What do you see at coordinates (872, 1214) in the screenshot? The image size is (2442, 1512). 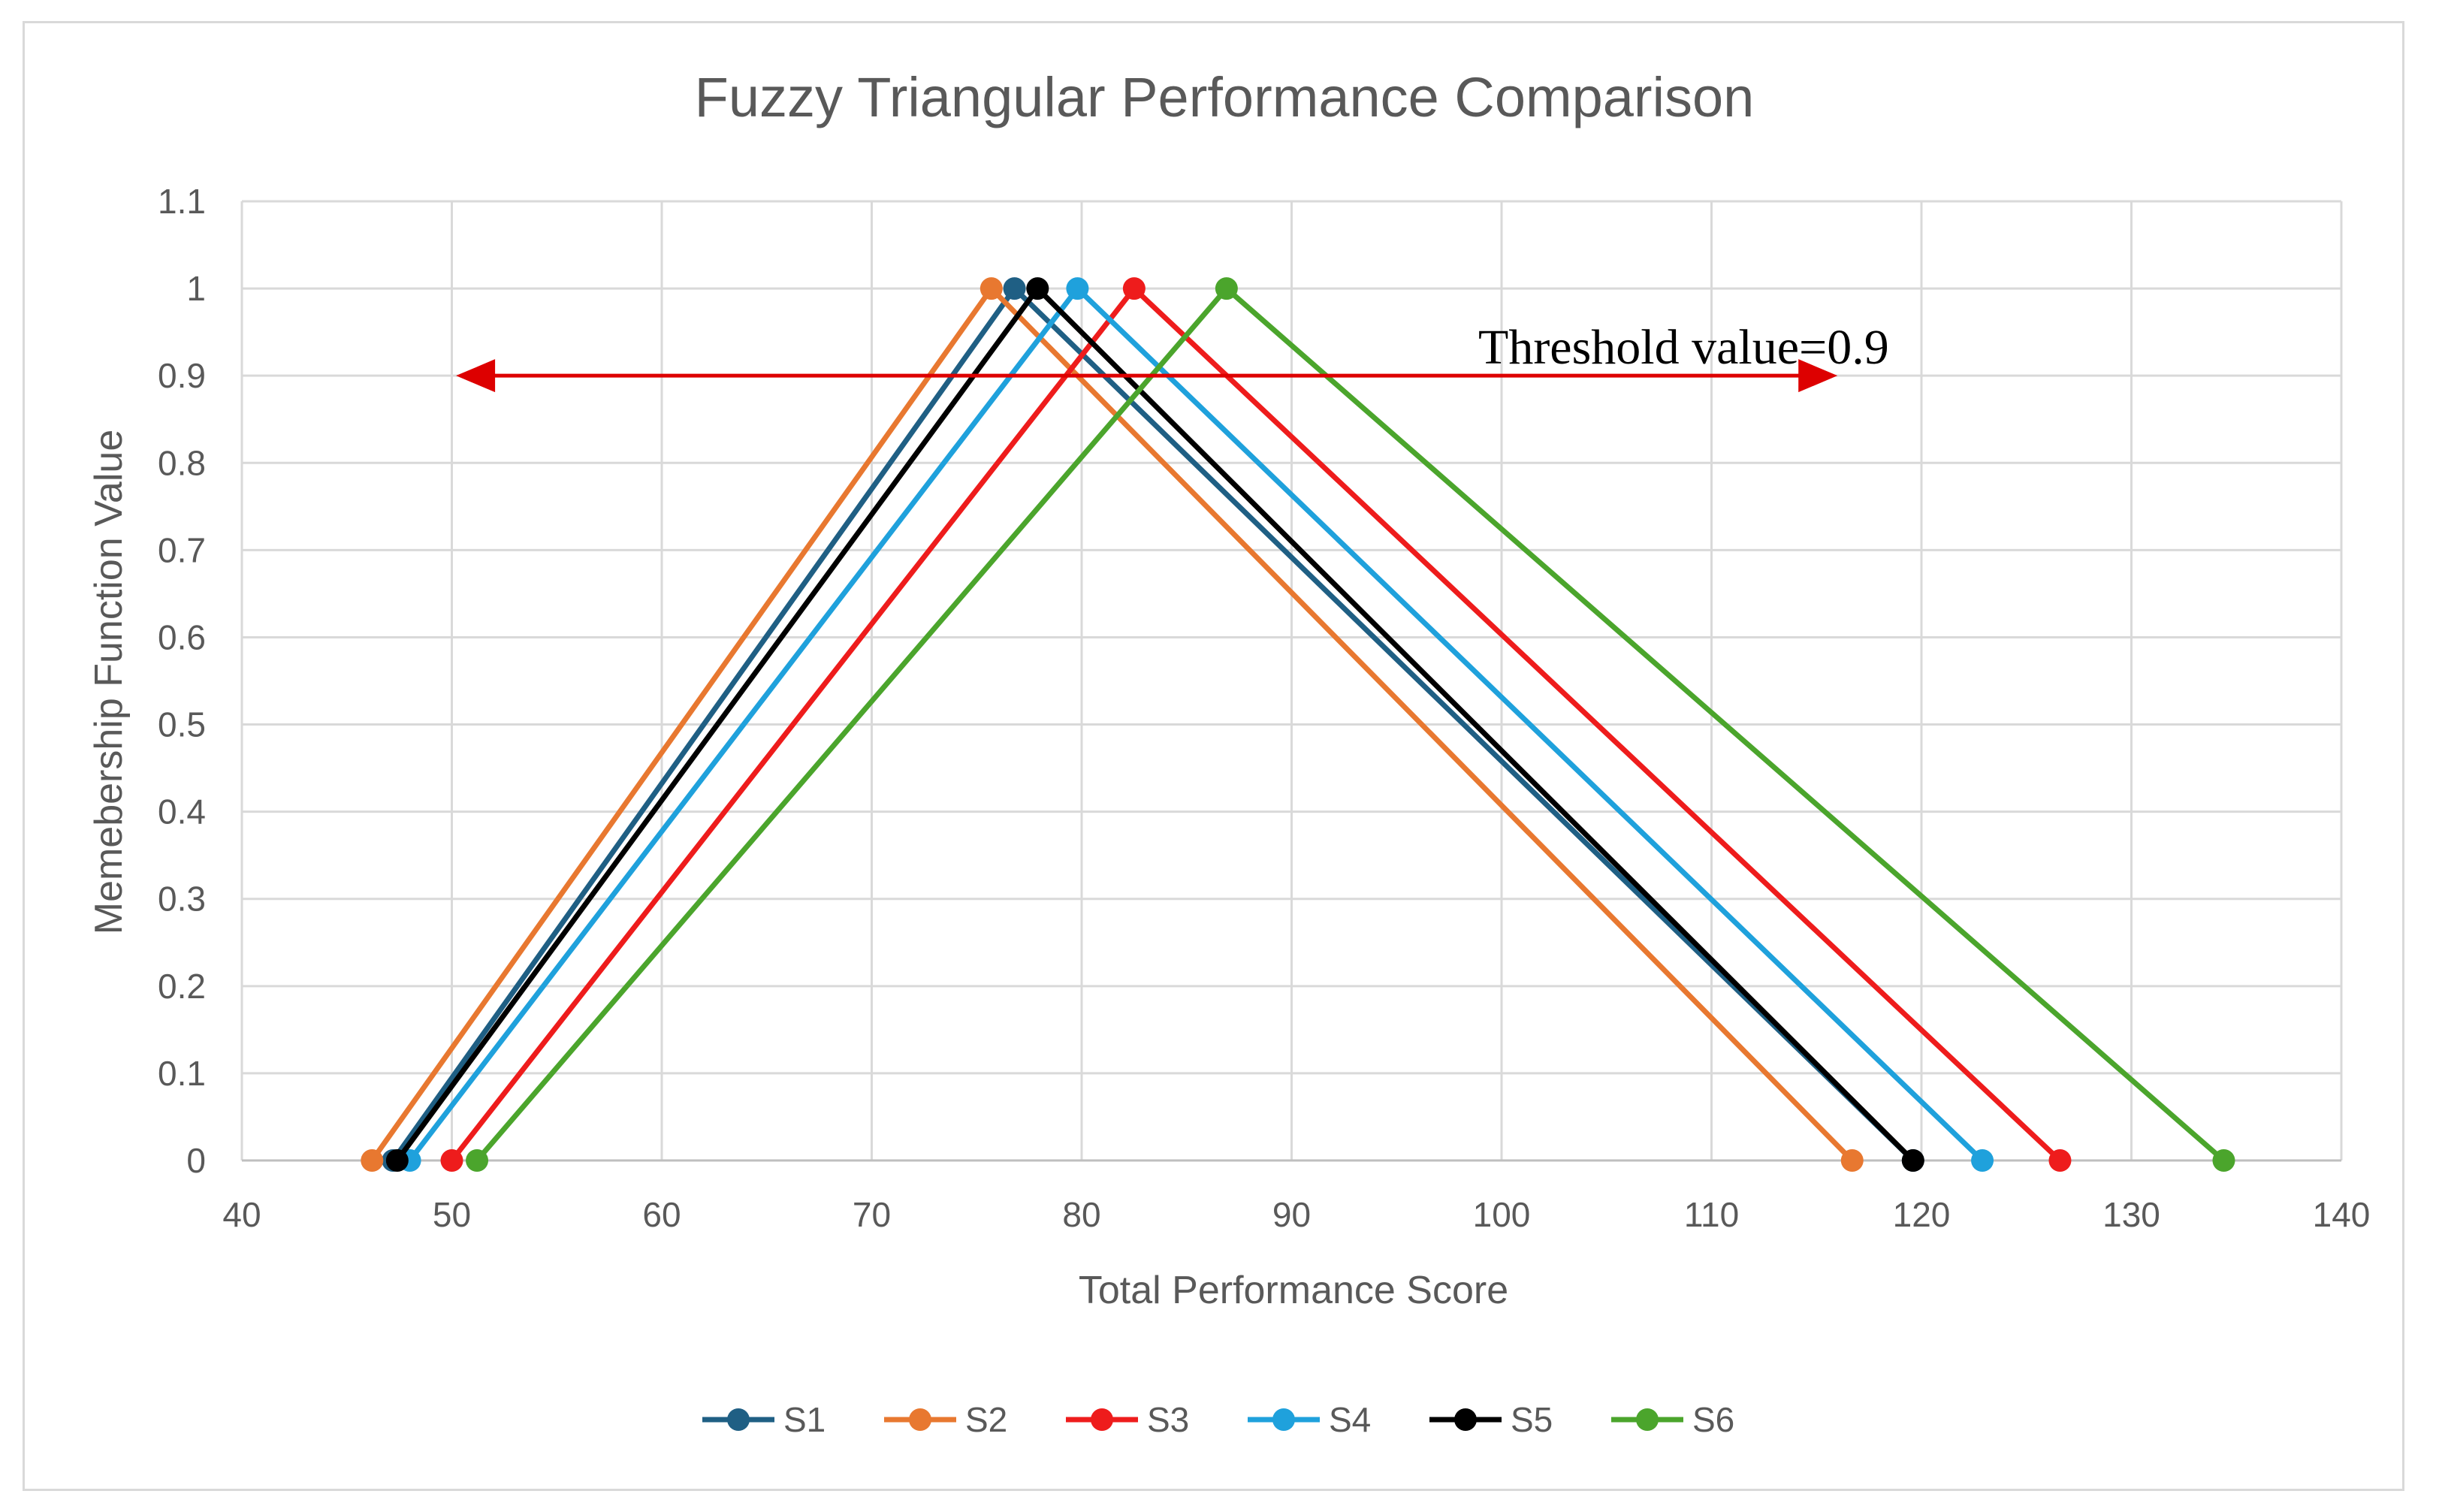 I see `x-tick-label: 70` at bounding box center [872, 1214].